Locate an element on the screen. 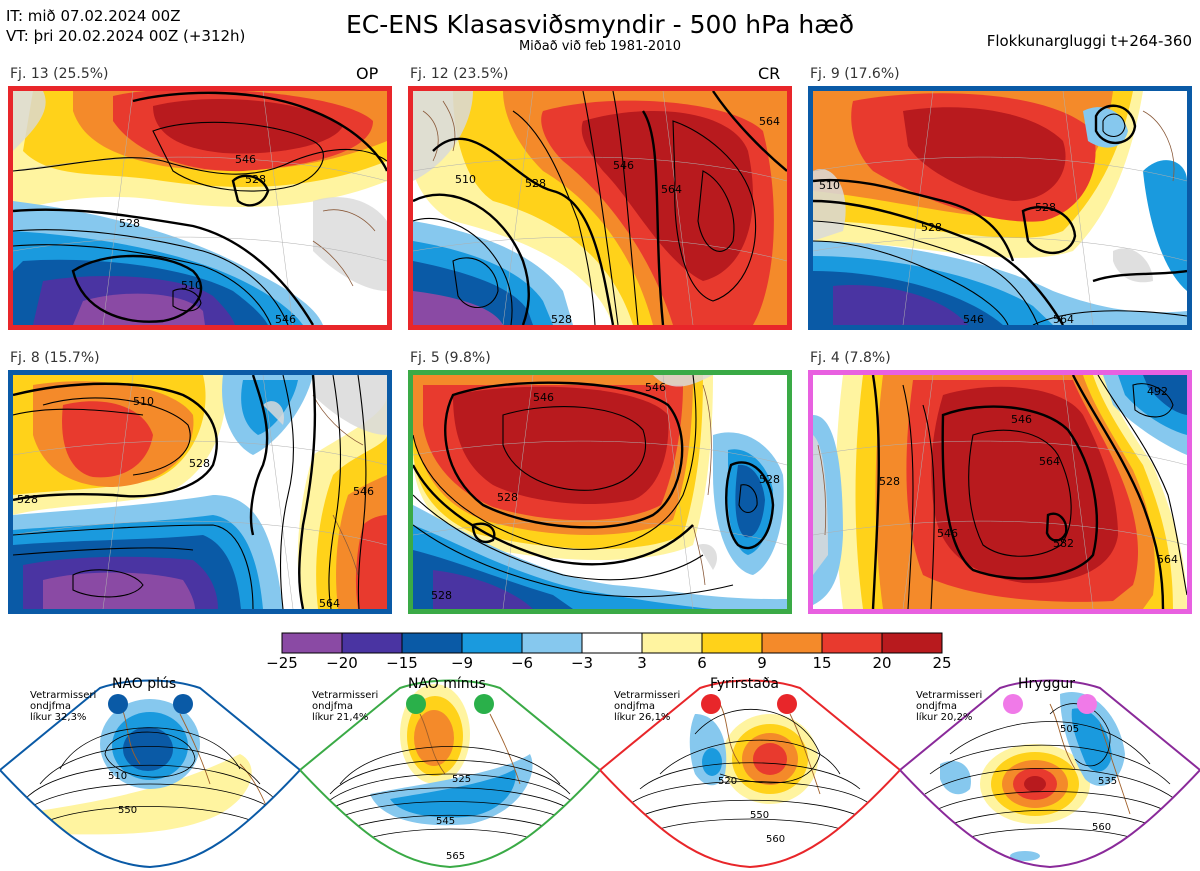 This screenshot has height=871, width=1200. colorbar-tick-label: −3 is located at coordinates (582, 663).